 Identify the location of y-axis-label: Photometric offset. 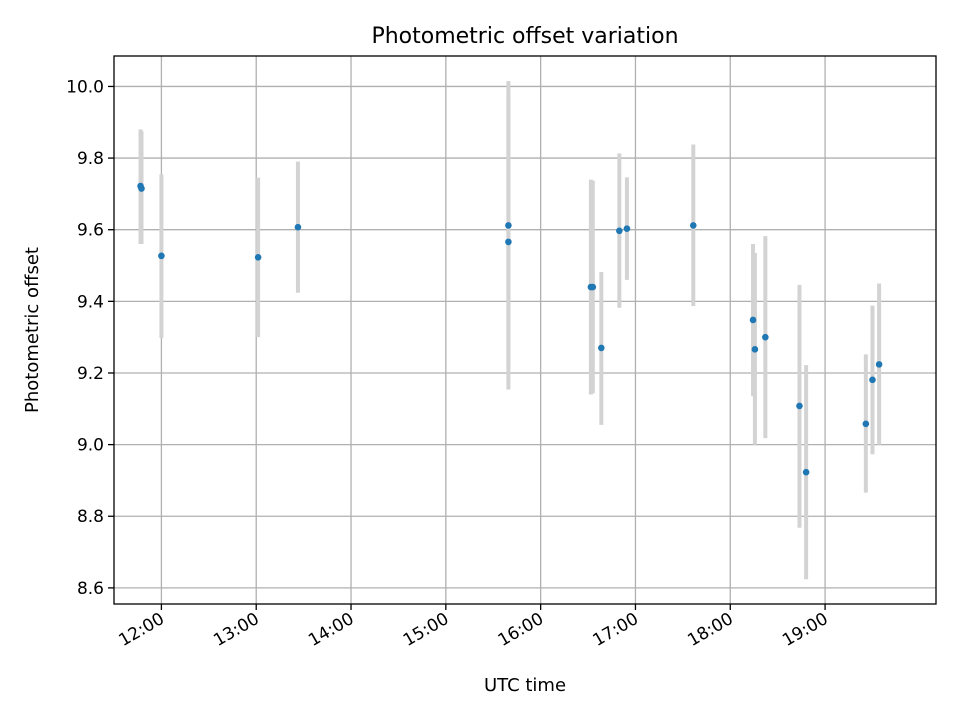
(32, 330).